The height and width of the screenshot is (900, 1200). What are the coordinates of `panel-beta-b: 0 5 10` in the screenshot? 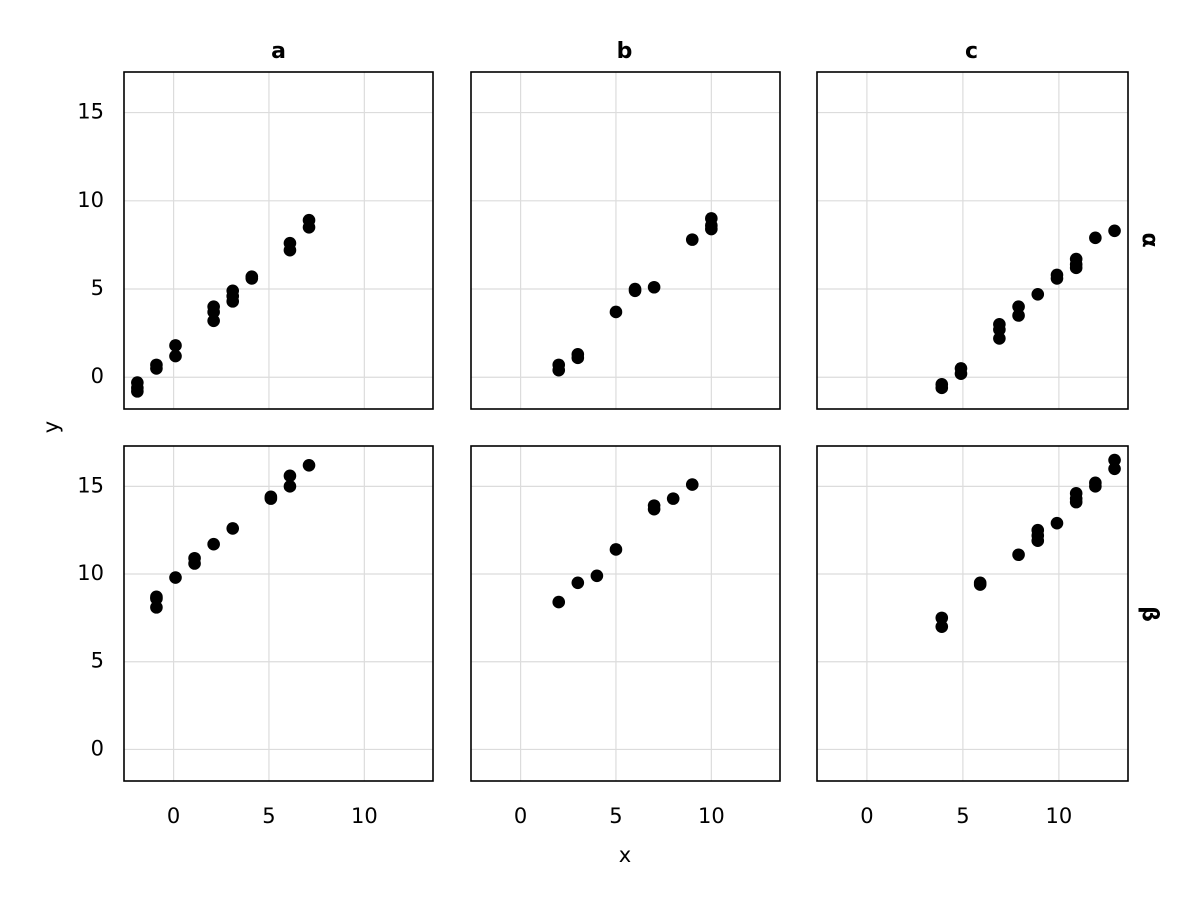 It's located at (625, 636).